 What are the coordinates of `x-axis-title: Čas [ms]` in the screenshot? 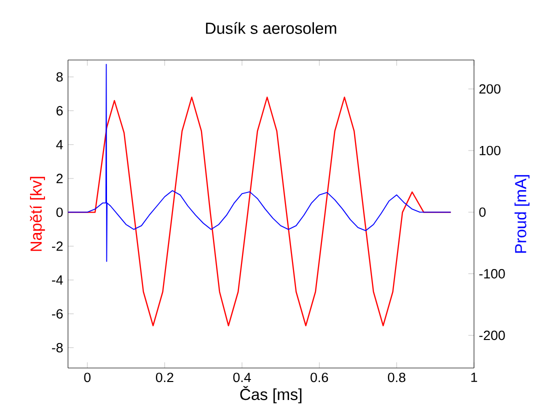 It's located at (271, 395).